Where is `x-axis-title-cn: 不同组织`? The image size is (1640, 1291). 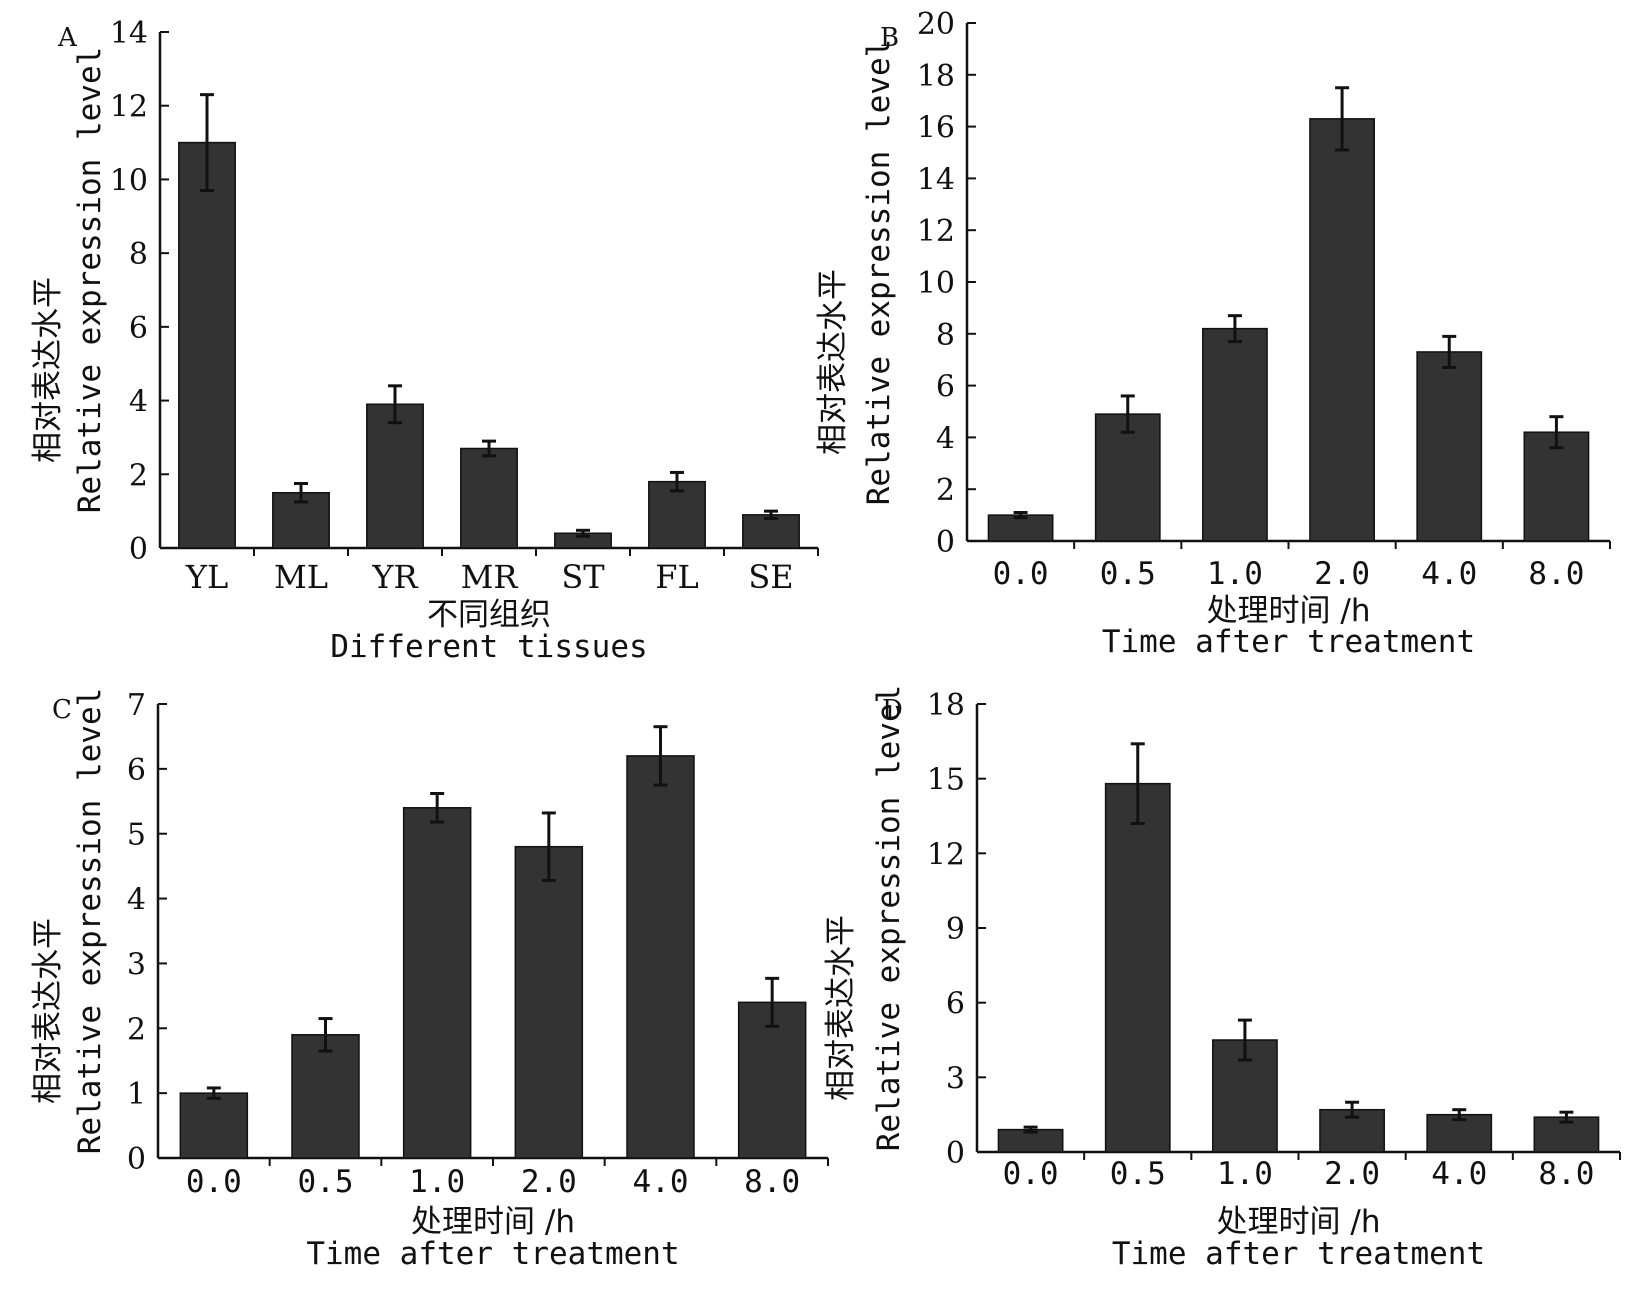
x-axis-title-cn: 不同组织 is located at coordinates (489, 615).